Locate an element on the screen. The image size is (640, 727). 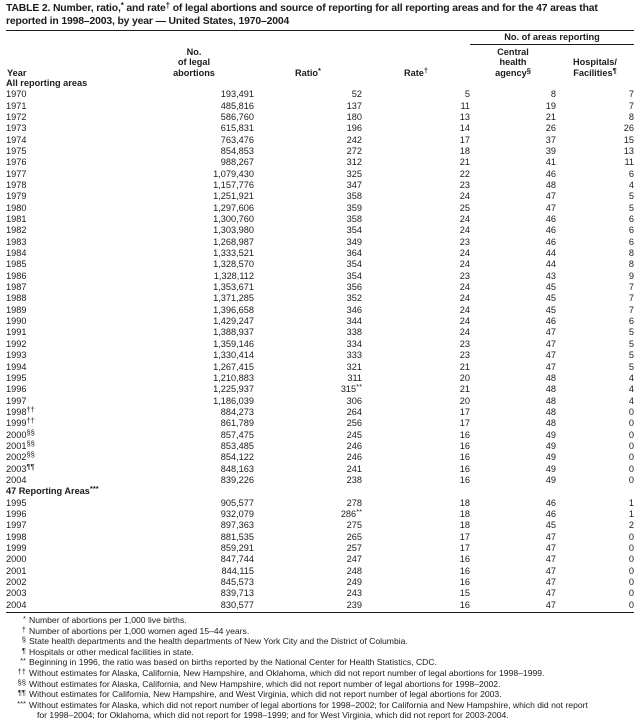
table-row: 1983 1,268,987 349 23 46 6 is located at coordinates (320, 242).